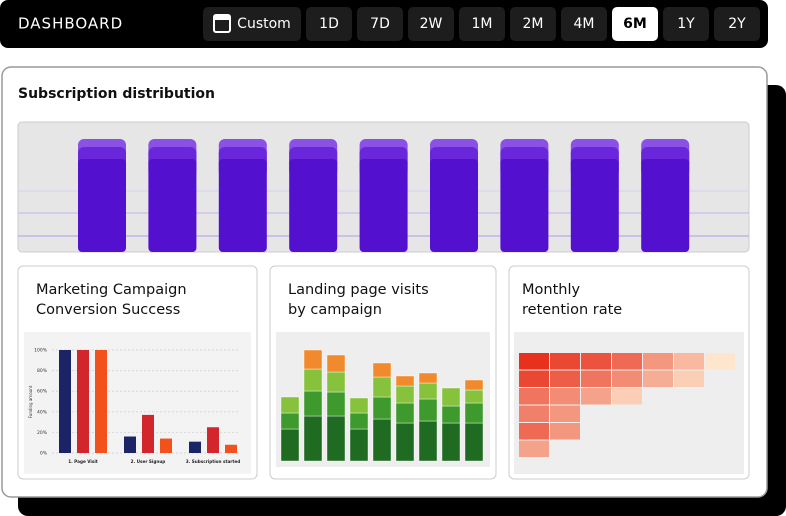  I want to click on card-title: Marketing Campaign, so click(111, 290).